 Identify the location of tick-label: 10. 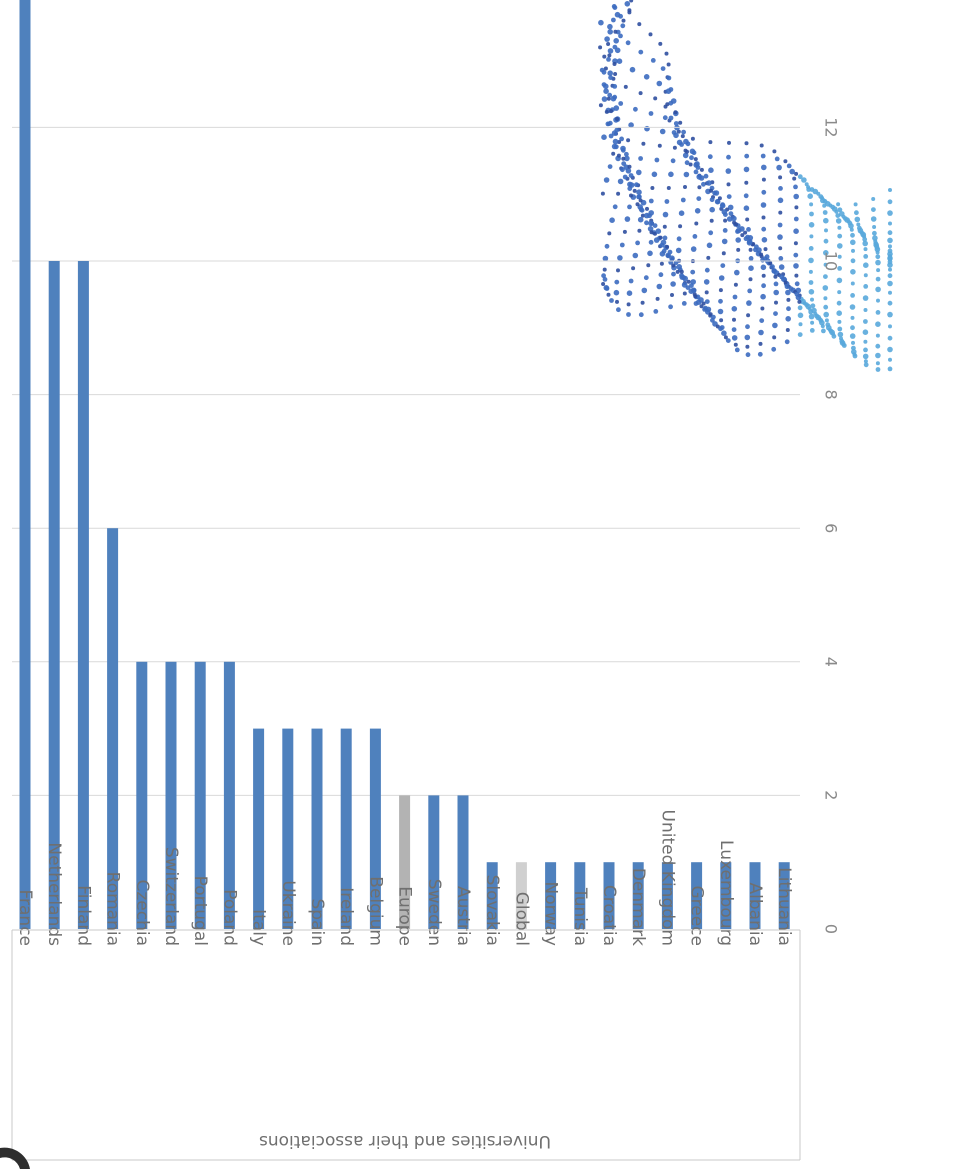
(831, 261).